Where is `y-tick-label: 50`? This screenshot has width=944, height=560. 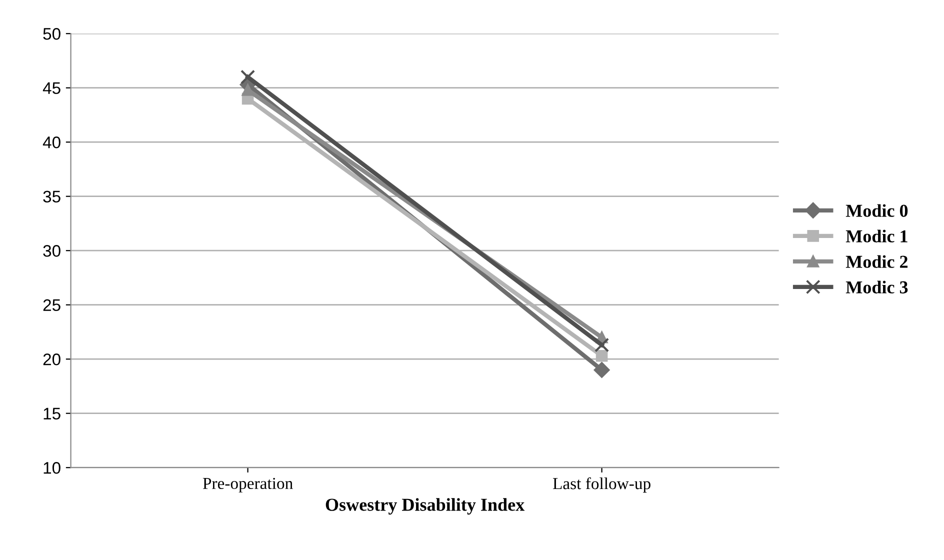 y-tick-label: 50 is located at coordinates (51, 34).